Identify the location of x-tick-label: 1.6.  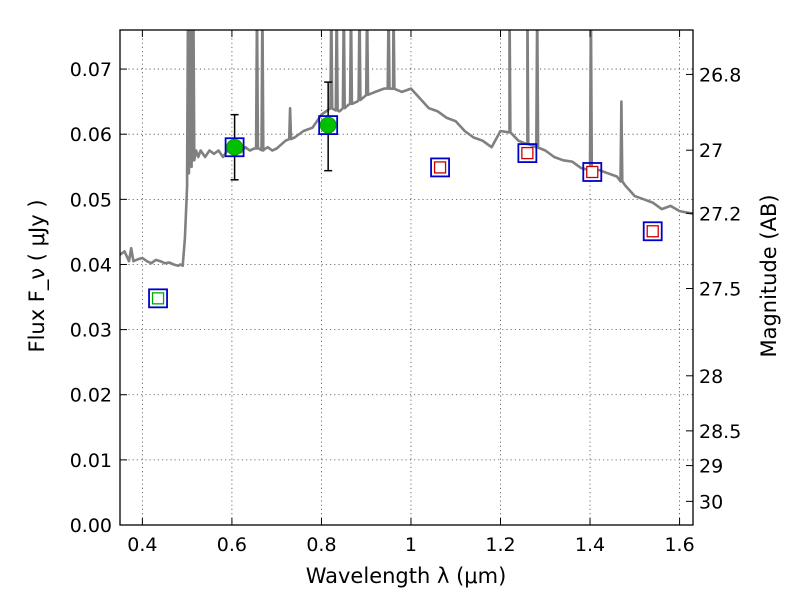
(679, 545).